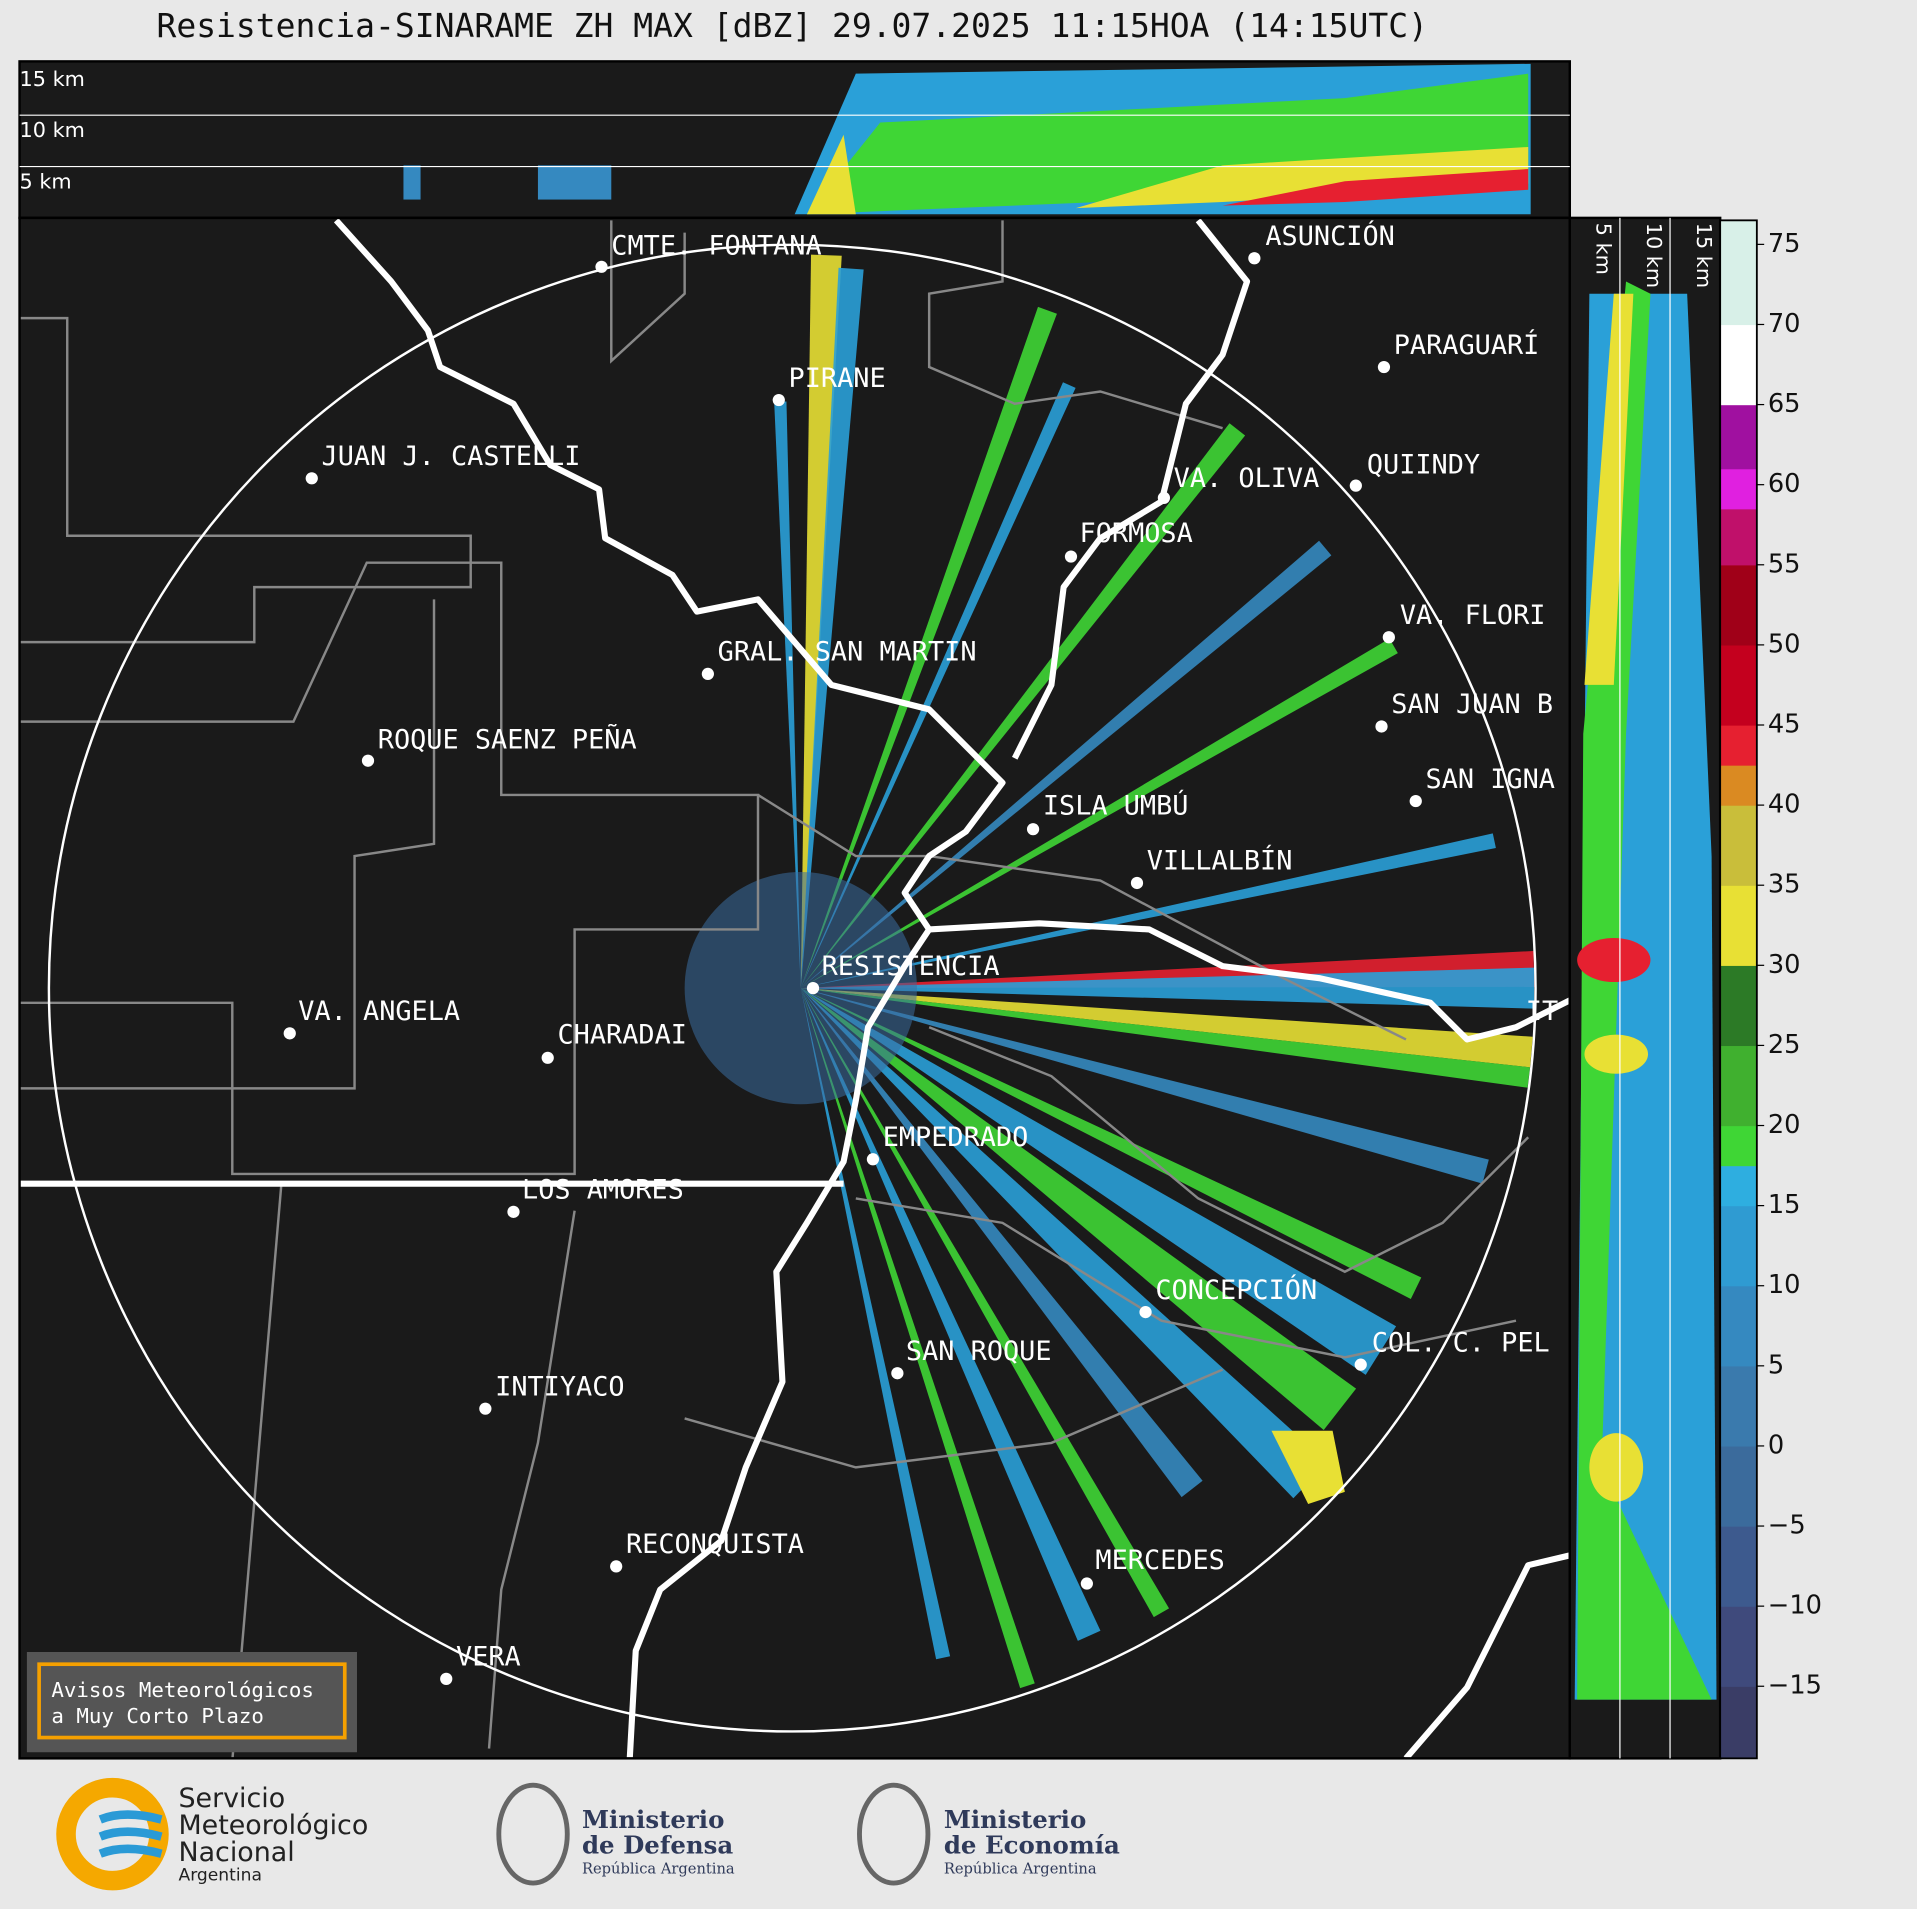 The height and width of the screenshot is (1909, 1917). What do you see at coordinates (1461, 1342) in the screenshot?
I see `place-label: COL. C. PEL` at bounding box center [1461, 1342].